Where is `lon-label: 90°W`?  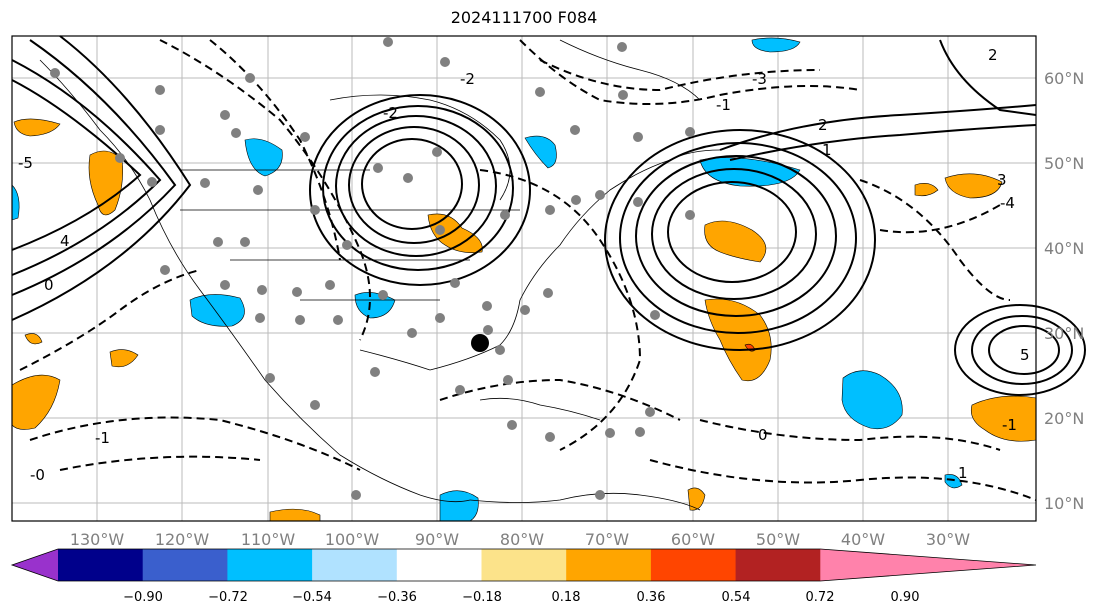 lon-label: 90°W is located at coordinates (437, 539).